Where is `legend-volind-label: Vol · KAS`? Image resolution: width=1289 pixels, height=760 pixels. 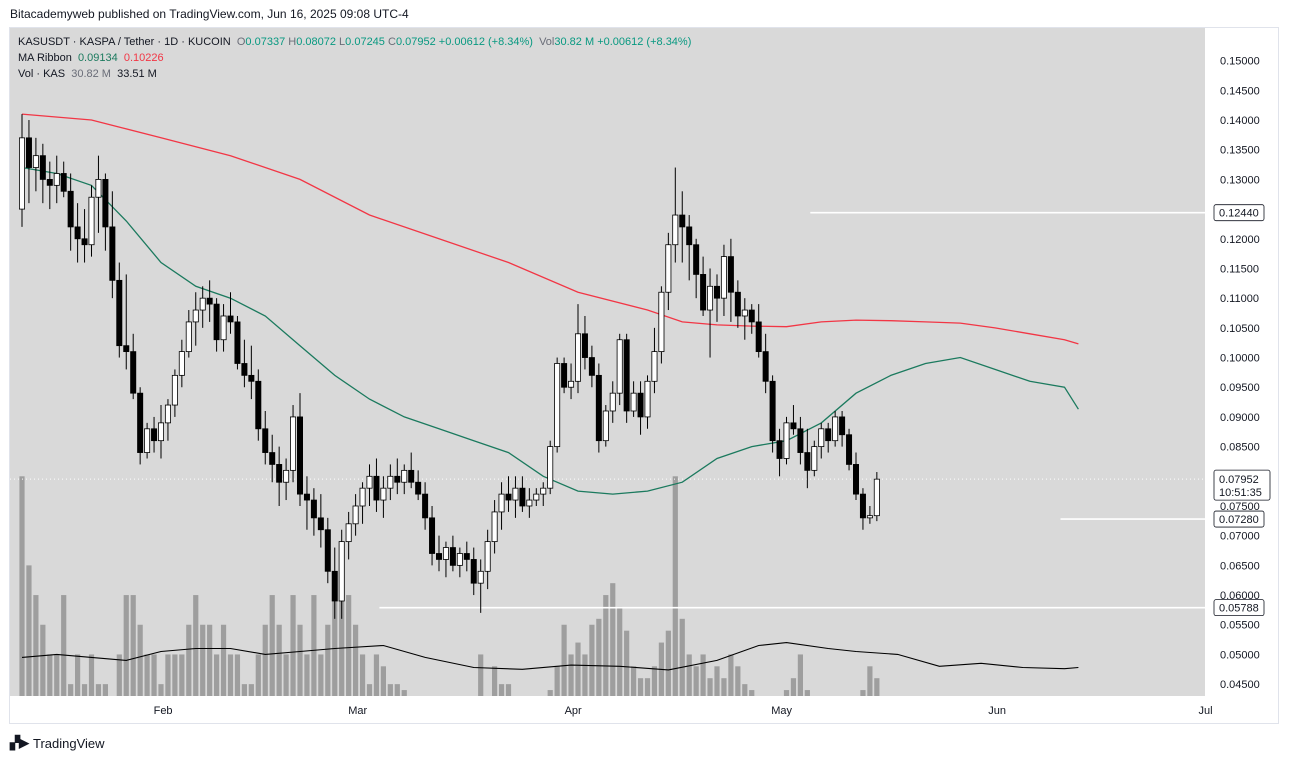
legend-volind-label: Vol · KAS is located at coordinates (42, 74).